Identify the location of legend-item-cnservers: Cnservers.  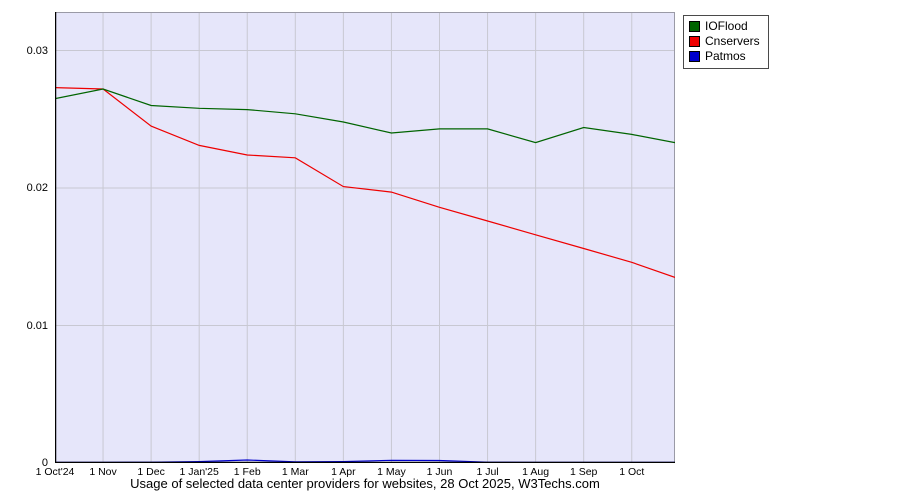
(724, 41).